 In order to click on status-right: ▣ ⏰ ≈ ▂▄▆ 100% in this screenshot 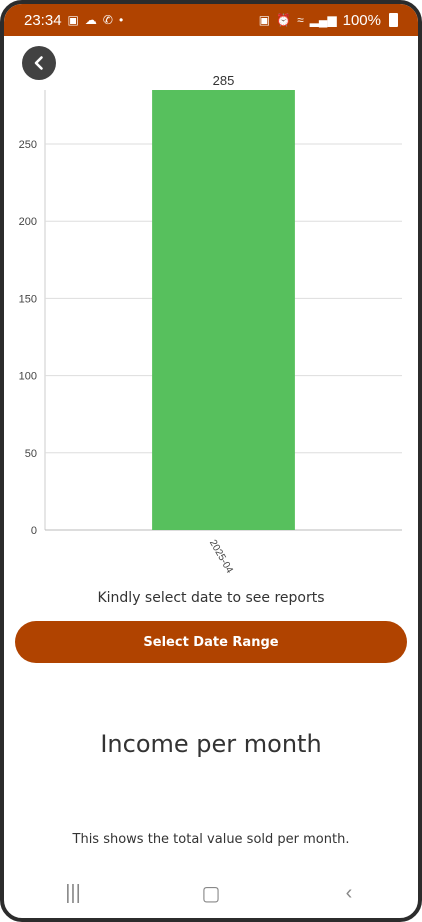, I will do `click(328, 20)`.